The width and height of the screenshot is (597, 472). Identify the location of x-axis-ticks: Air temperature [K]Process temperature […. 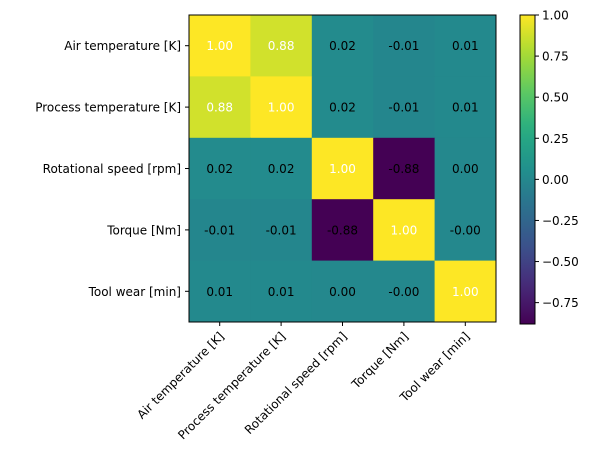
(303, 382).